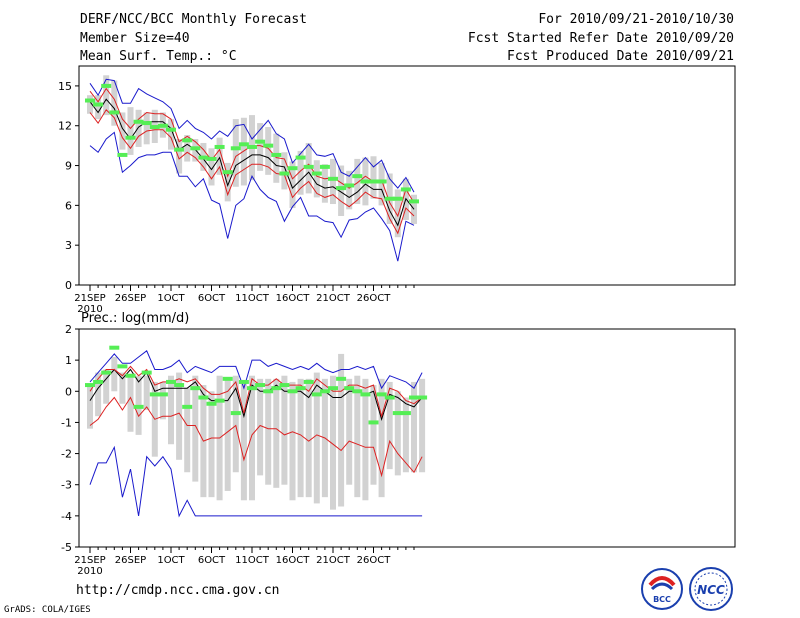 This screenshot has width=800, height=618. I want to click on prec-x-tick-label: 6OCT, so click(212, 560).